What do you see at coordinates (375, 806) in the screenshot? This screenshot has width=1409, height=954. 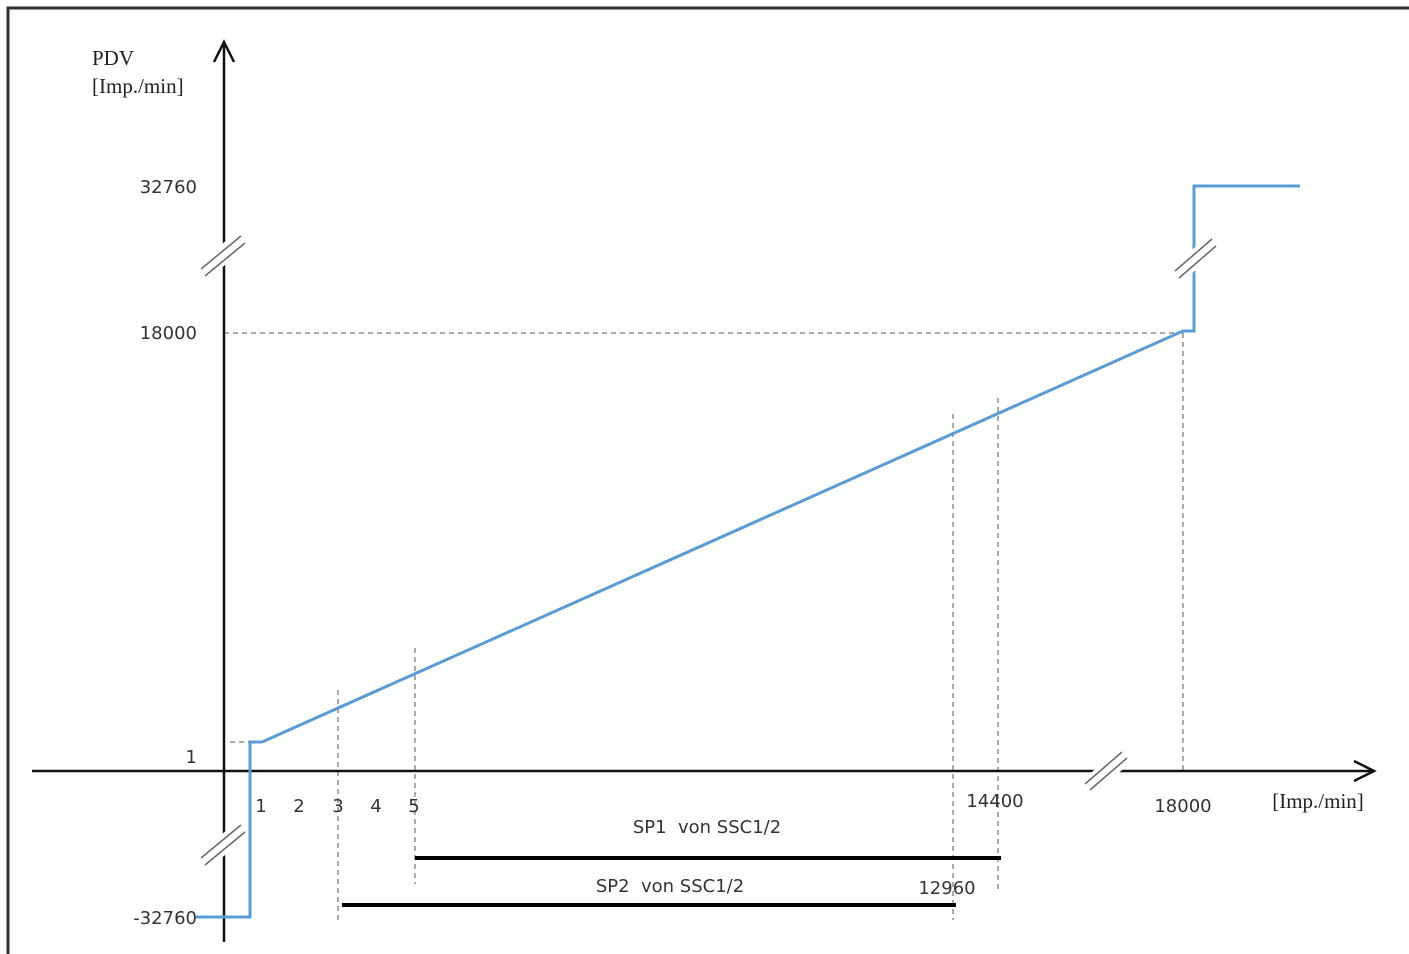 I see `x-tick-label: 4` at bounding box center [375, 806].